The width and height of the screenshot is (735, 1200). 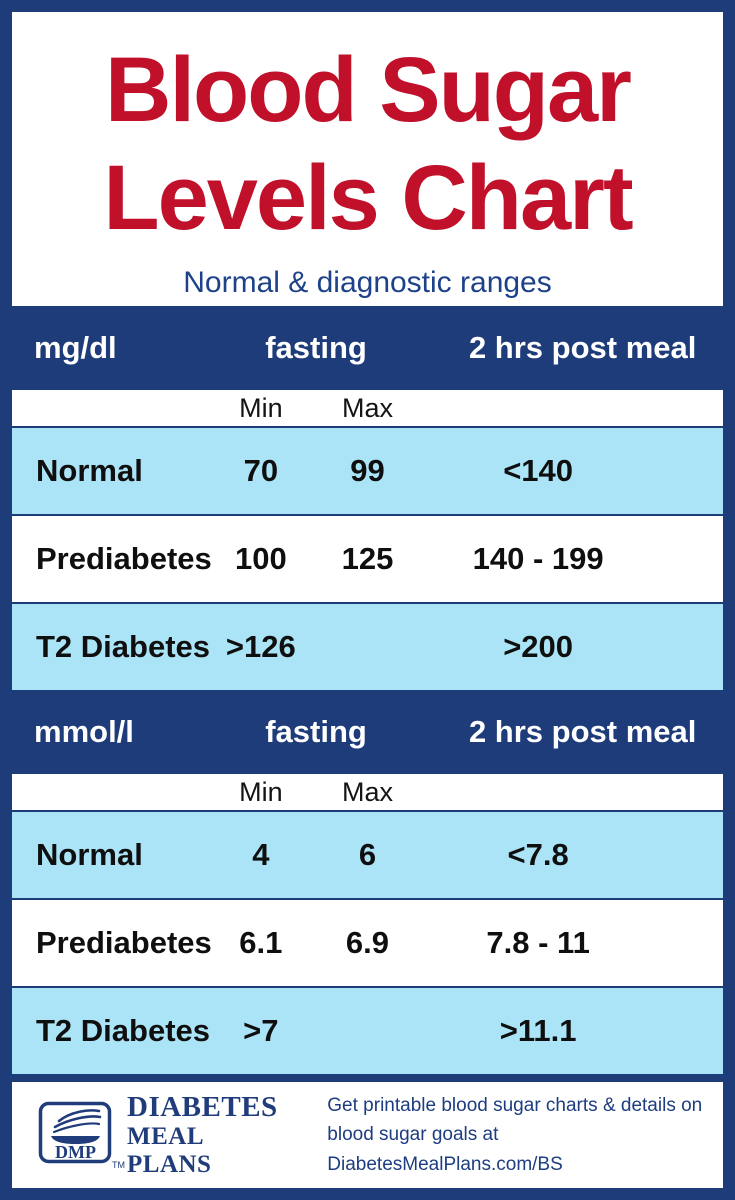 What do you see at coordinates (316, 347) in the screenshot?
I see `mgdl-fasting-column-header: fasting` at bounding box center [316, 347].